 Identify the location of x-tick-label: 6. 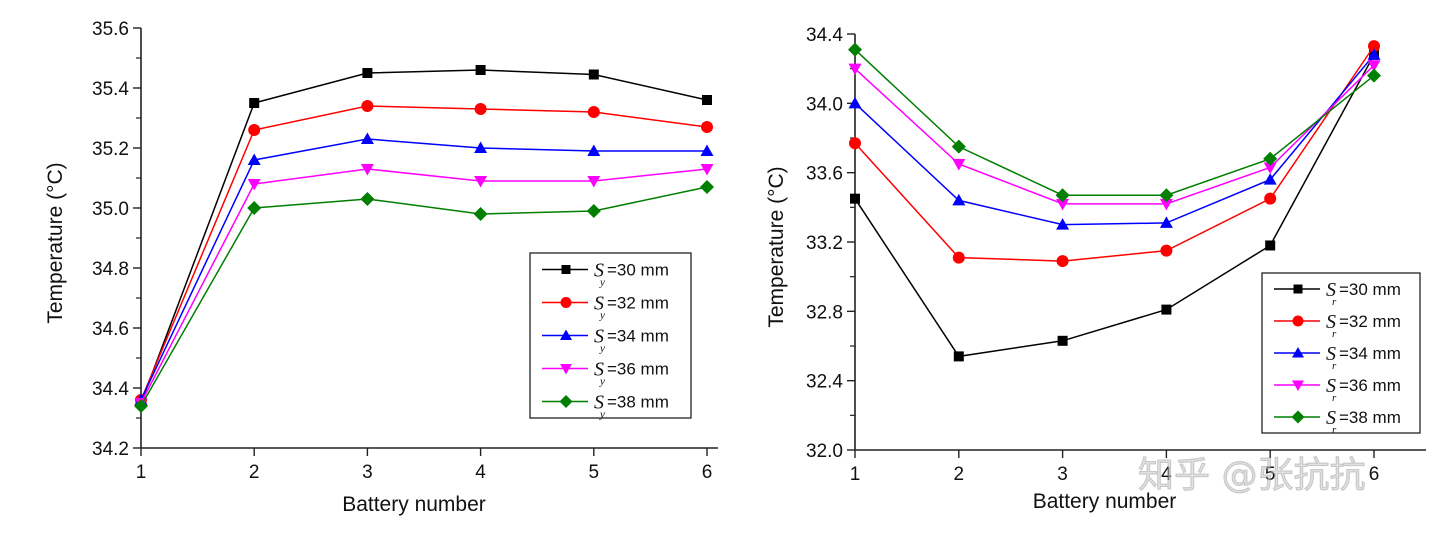
(707, 472).